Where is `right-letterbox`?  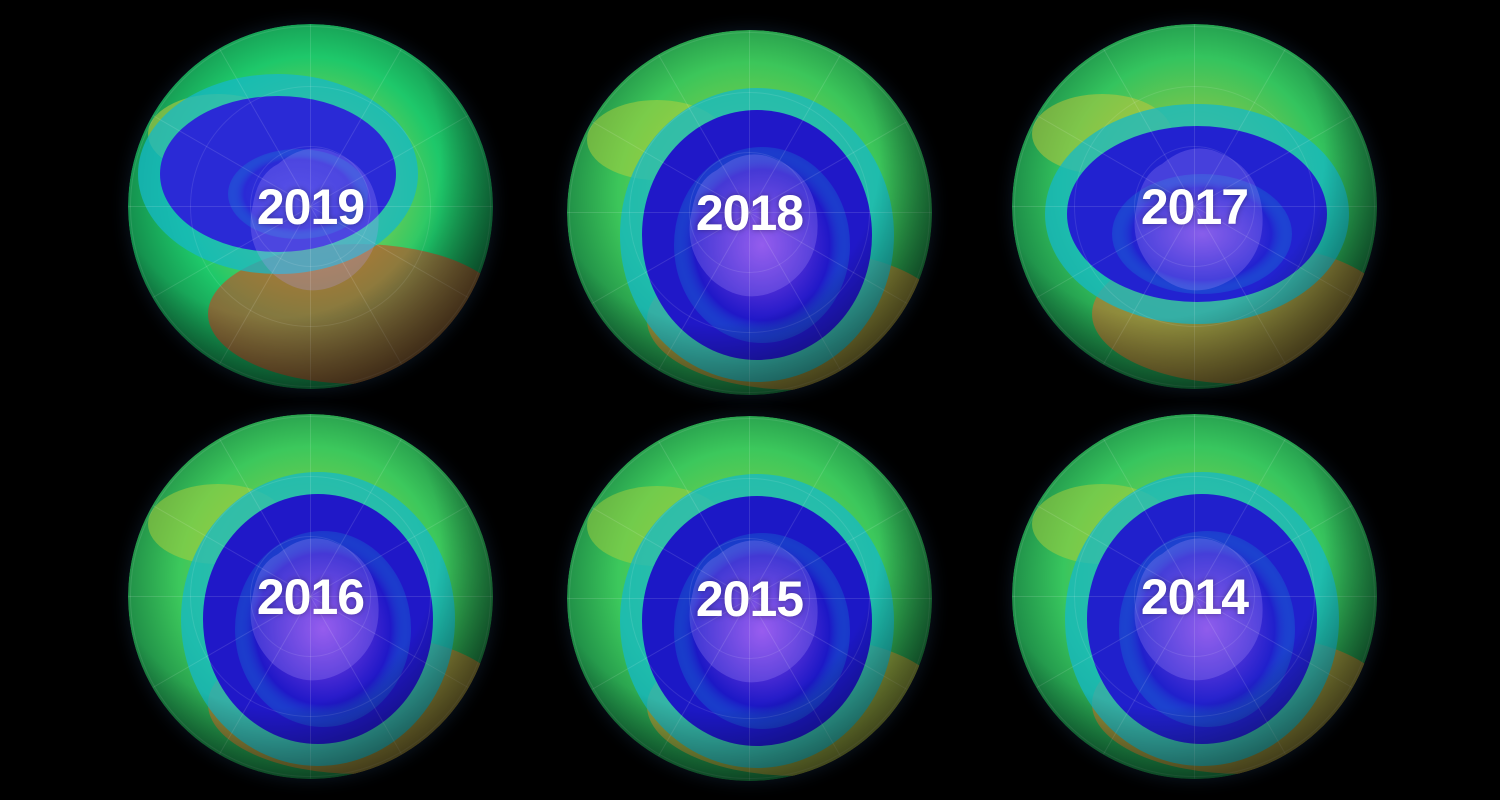 right-letterbox is located at coordinates (1459, 400).